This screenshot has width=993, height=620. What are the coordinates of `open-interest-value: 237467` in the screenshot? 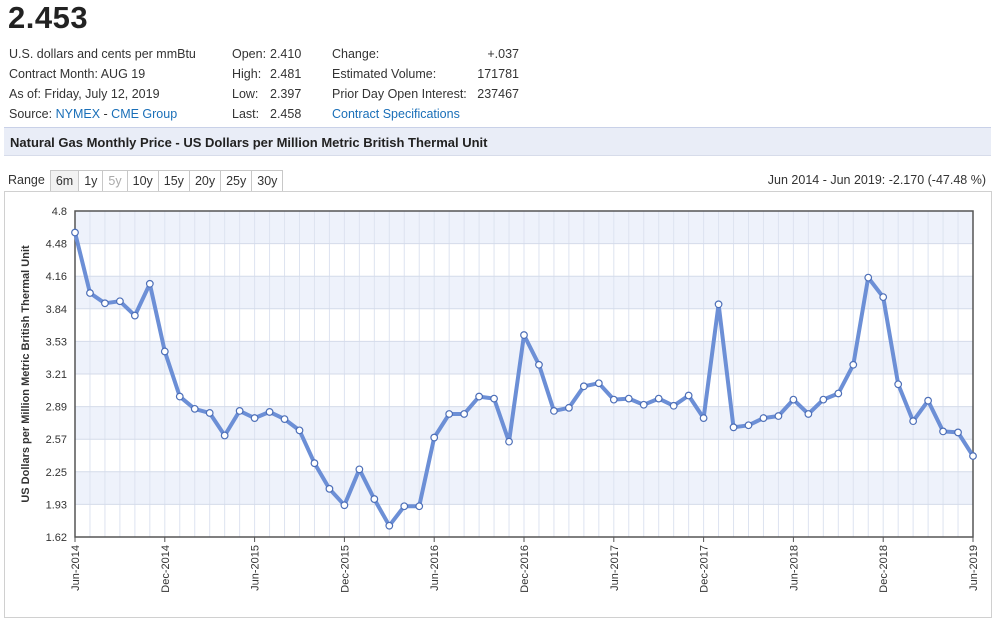 It's located at (498, 94).